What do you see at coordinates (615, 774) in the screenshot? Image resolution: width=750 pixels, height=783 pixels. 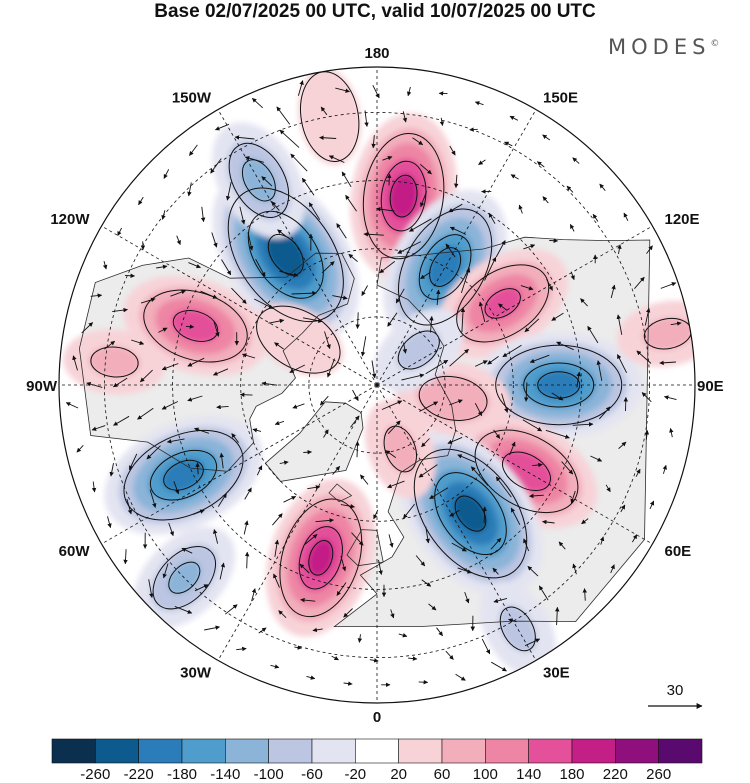 I see `colorbar-tick-label: 220` at bounding box center [615, 774].